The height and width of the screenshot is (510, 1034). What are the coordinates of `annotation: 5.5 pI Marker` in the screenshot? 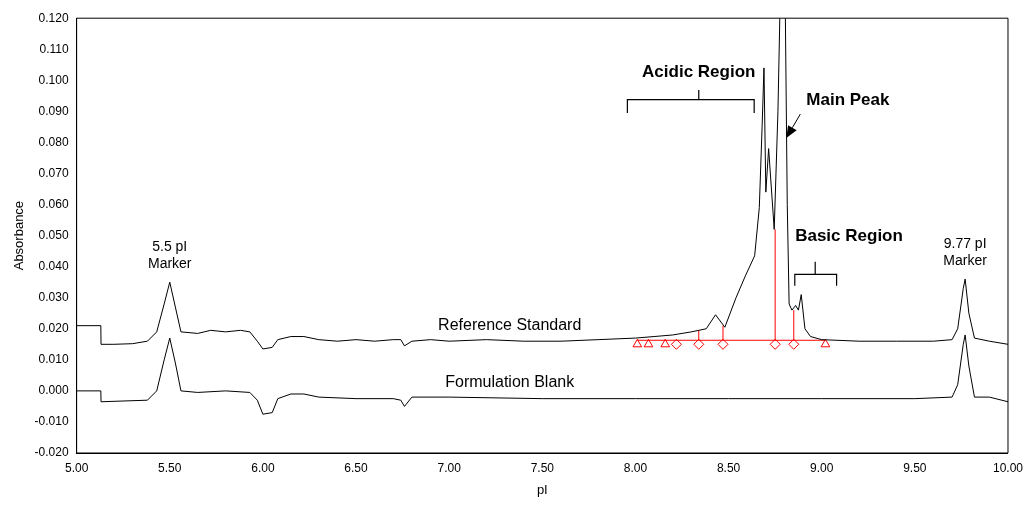 It's located at (169, 255).